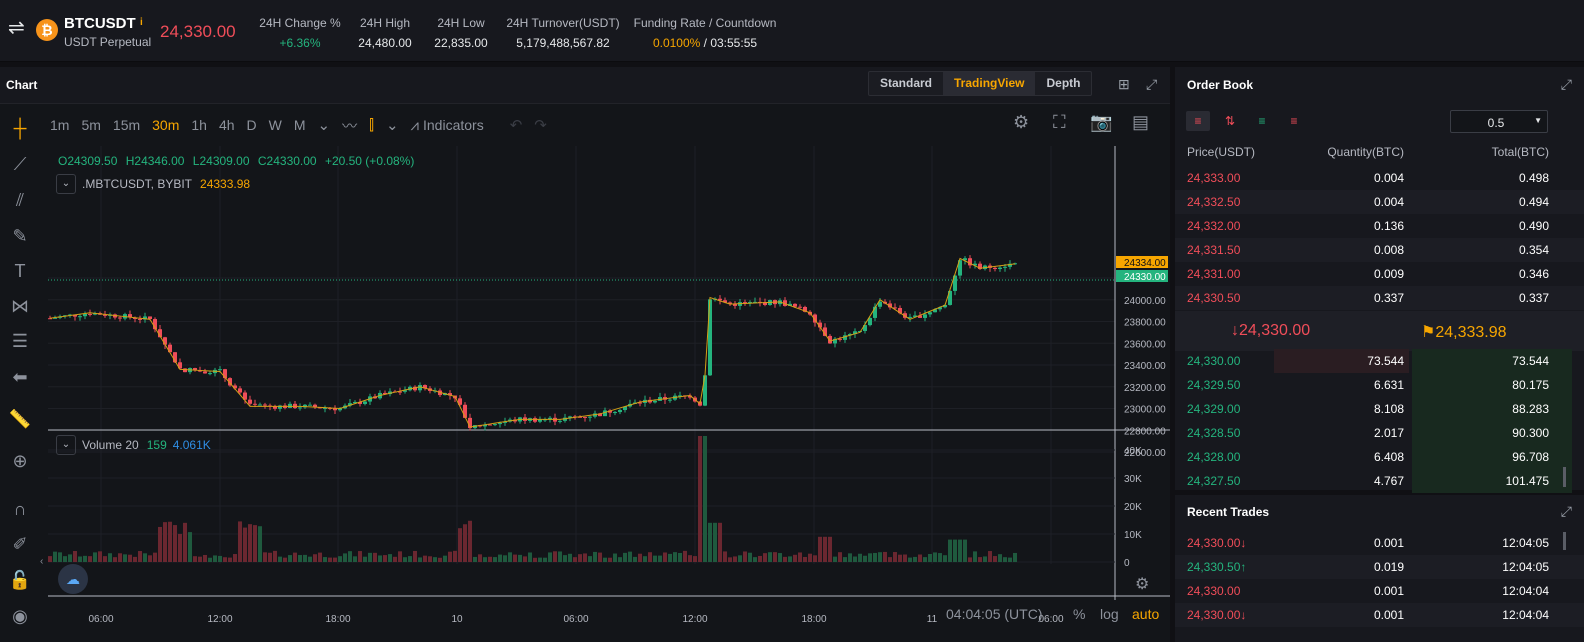  What do you see at coordinates (1141, 122) in the screenshot?
I see `chart-properties-icon: ▤` at bounding box center [1141, 122].